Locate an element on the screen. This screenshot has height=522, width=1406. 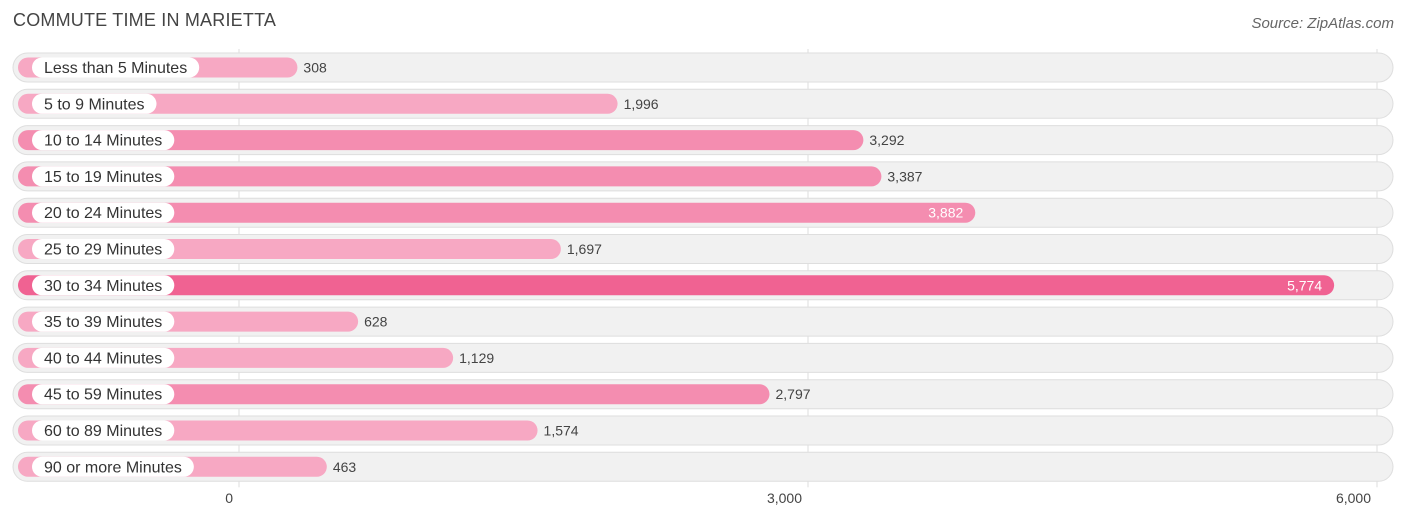
category-label: 60 to 89 Minutes is located at coordinates (103, 431).